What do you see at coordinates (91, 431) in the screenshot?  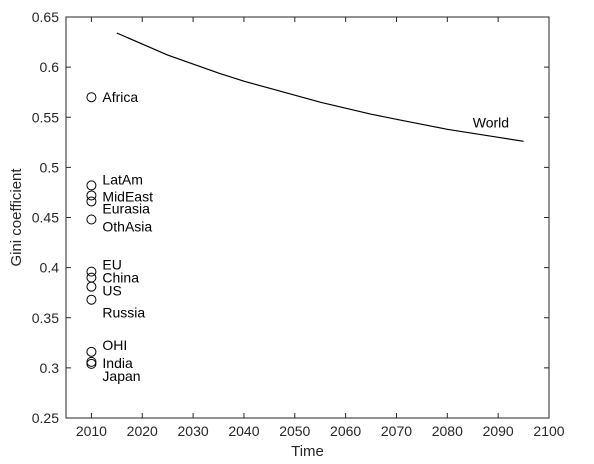 I see `x-tick-label: 2010` at bounding box center [91, 431].